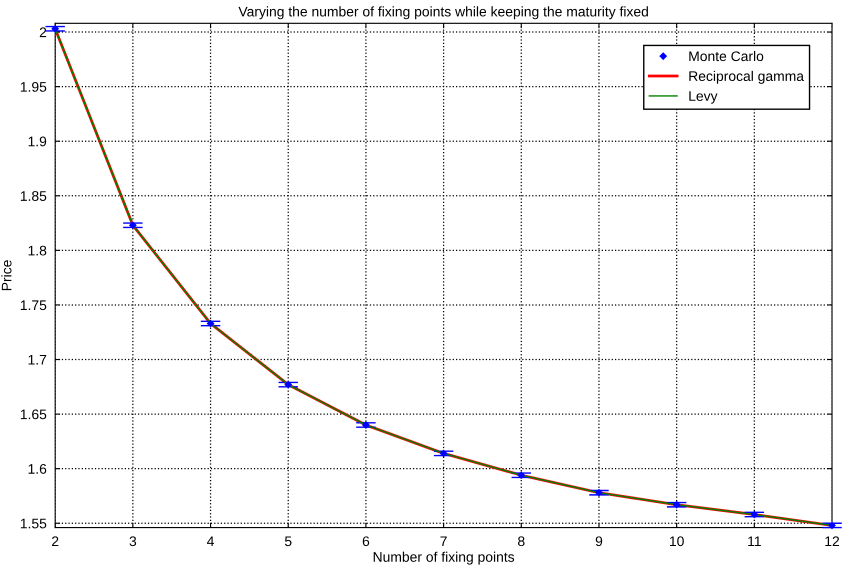 The image size is (849, 583). What do you see at coordinates (37, 141) in the screenshot?
I see `y-tick-label: 1.9` at bounding box center [37, 141].